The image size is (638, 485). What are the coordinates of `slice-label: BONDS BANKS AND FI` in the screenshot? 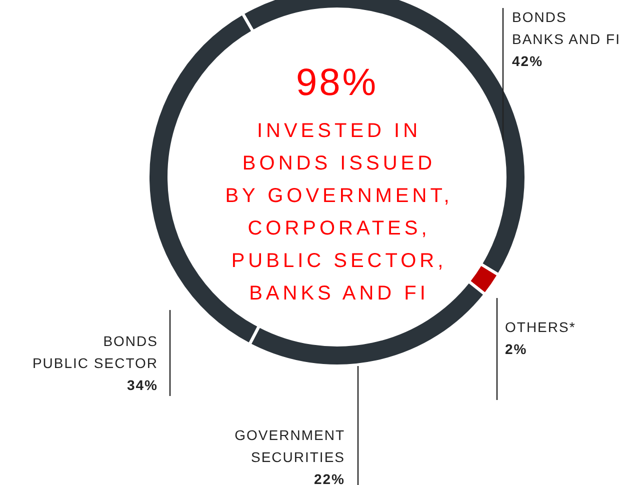 It's located at (566, 28).